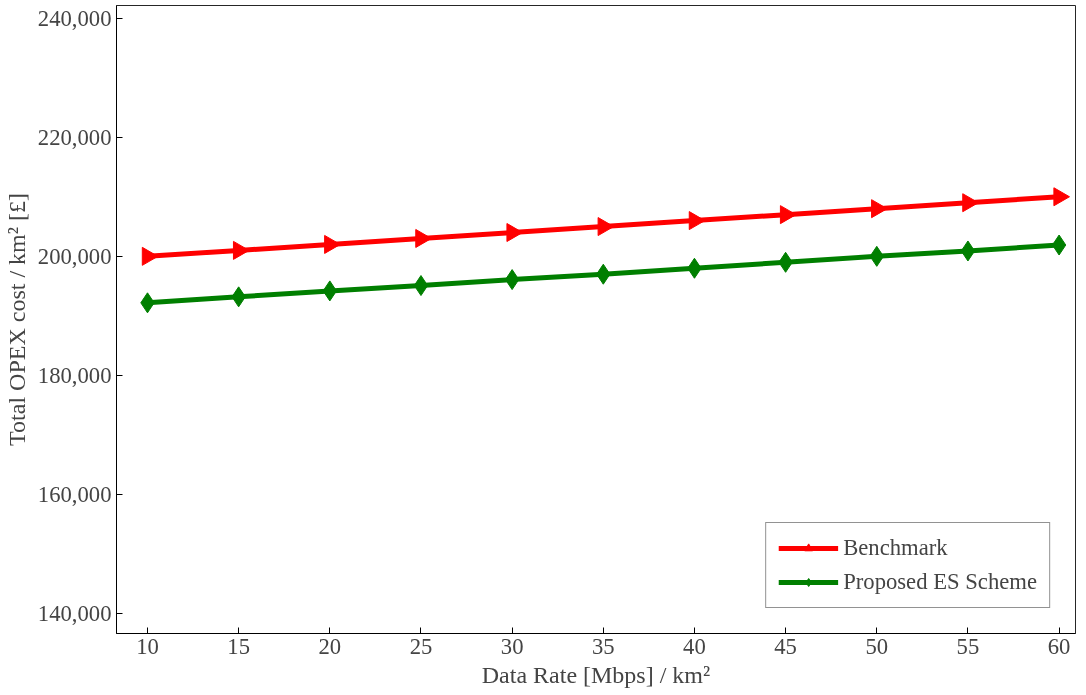 The height and width of the screenshot is (695, 1086). Describe the element at coordinates (238, 646) in the screenshot. I see `x-tick-label: 15` at that location.